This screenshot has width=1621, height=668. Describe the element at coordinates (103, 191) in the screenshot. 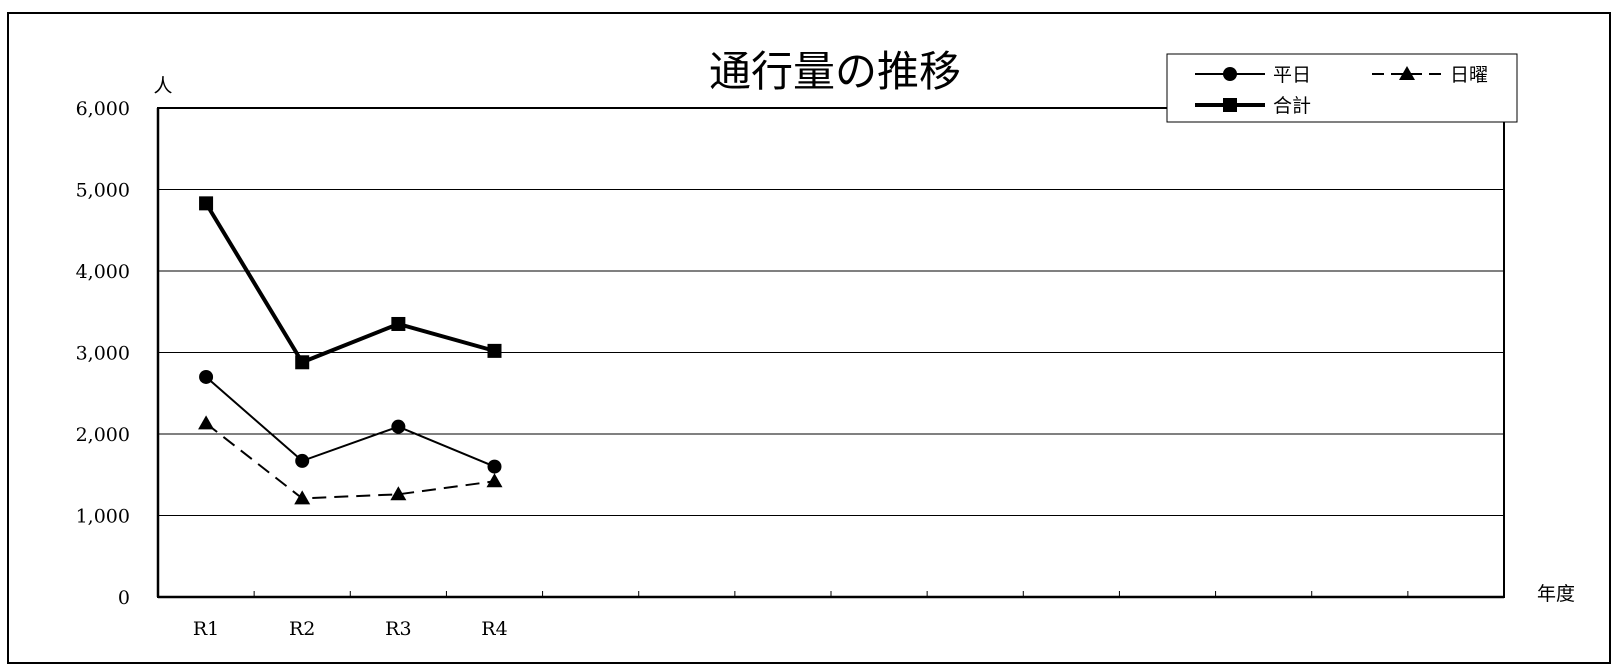

I see `y-tick-label: 5,000` at that location.